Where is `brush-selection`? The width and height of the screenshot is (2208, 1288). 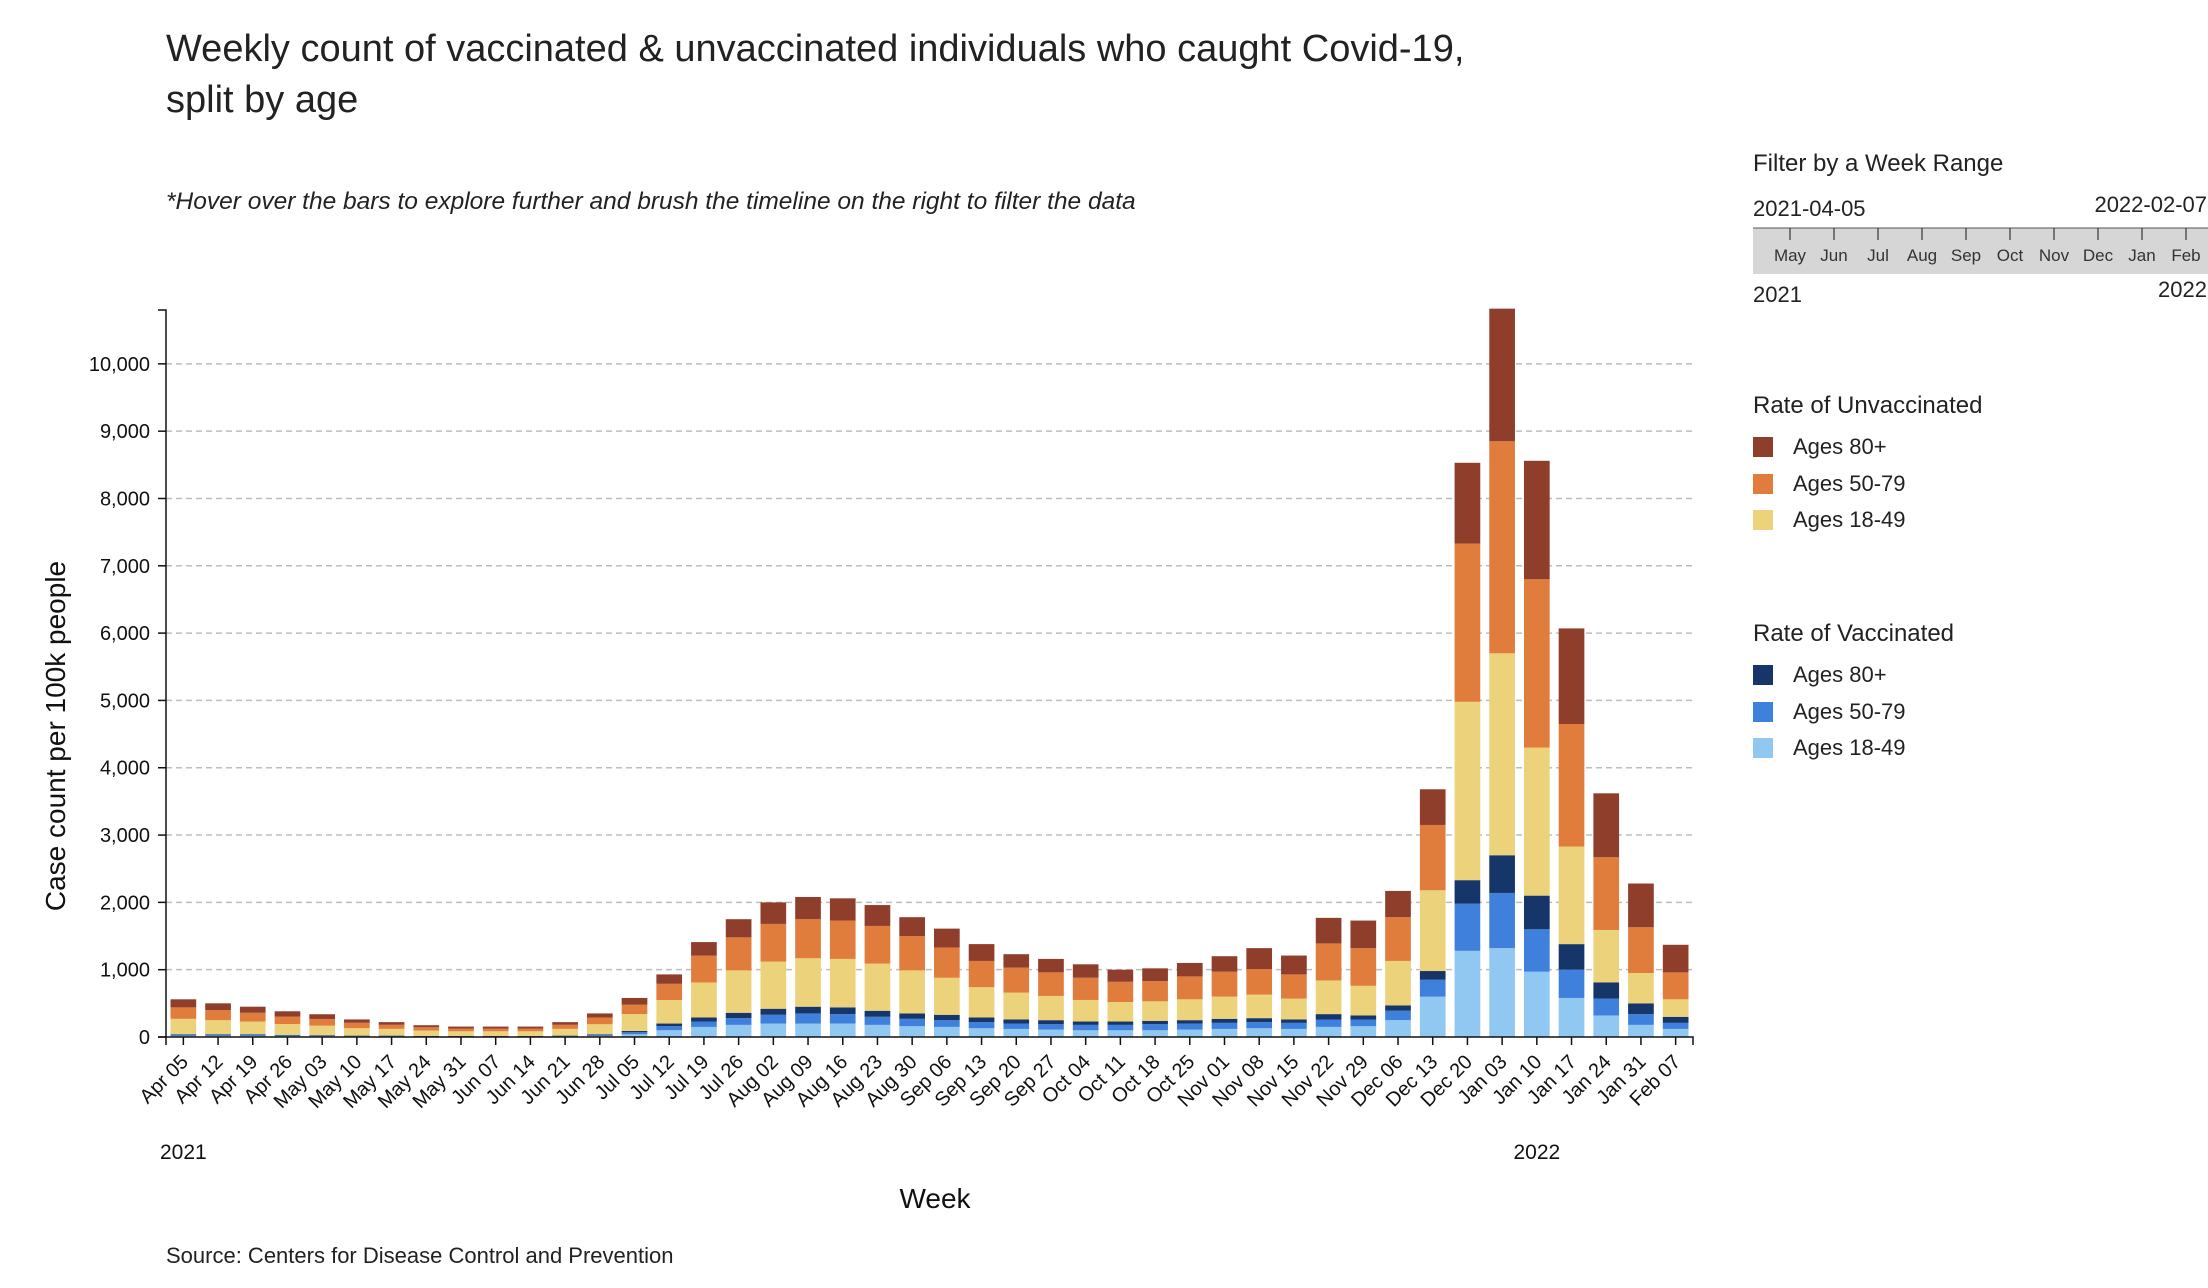 brush-selection is located at coordinates (1980, 251).